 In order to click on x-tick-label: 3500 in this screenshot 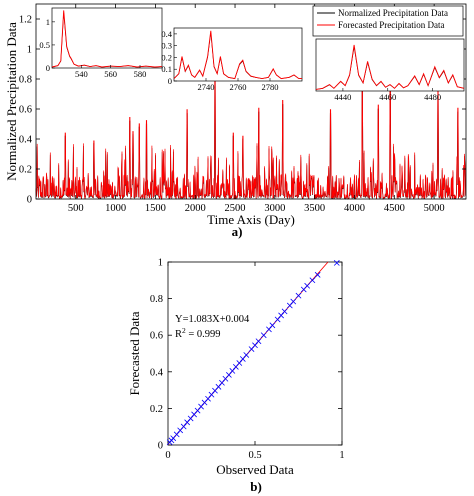, I will do `click(314, 208)`.